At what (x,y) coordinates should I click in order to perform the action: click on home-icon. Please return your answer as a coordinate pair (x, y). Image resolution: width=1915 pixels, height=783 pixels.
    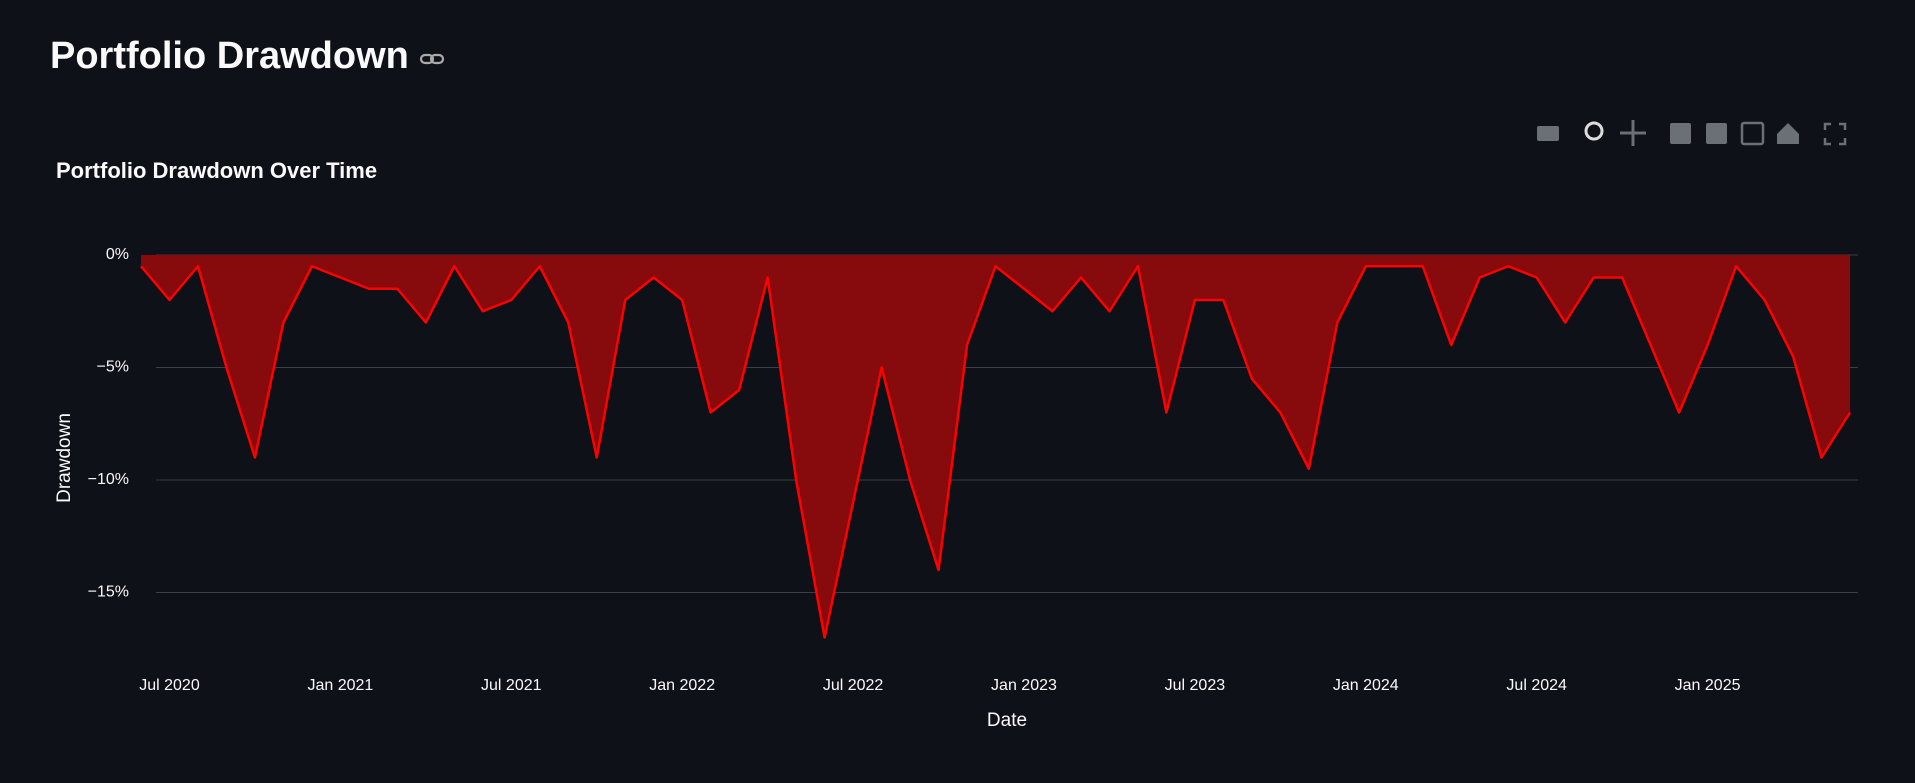
    Looking at the image, I should click on (1788, 133).